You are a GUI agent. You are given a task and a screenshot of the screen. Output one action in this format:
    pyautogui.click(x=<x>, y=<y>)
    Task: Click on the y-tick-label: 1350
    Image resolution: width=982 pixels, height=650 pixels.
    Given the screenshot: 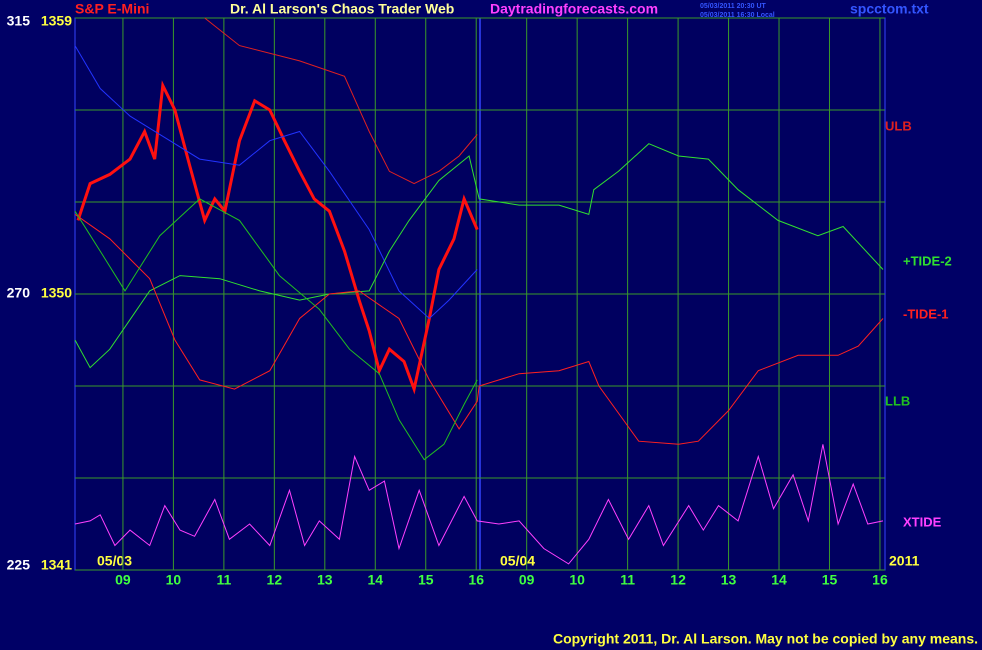 What is the action you would take?
    pyautogui.click(x=56, y=293)
    